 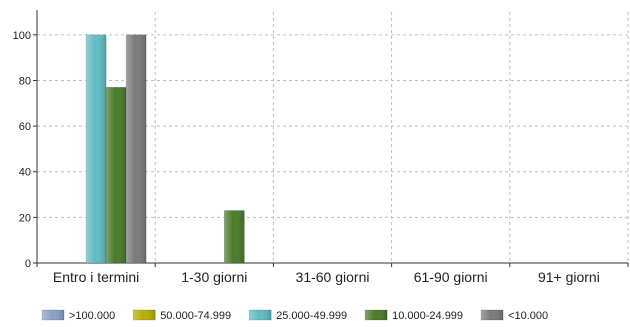 I want to click on legend-label: 25.000-49.999, so click(x=311, y=316).